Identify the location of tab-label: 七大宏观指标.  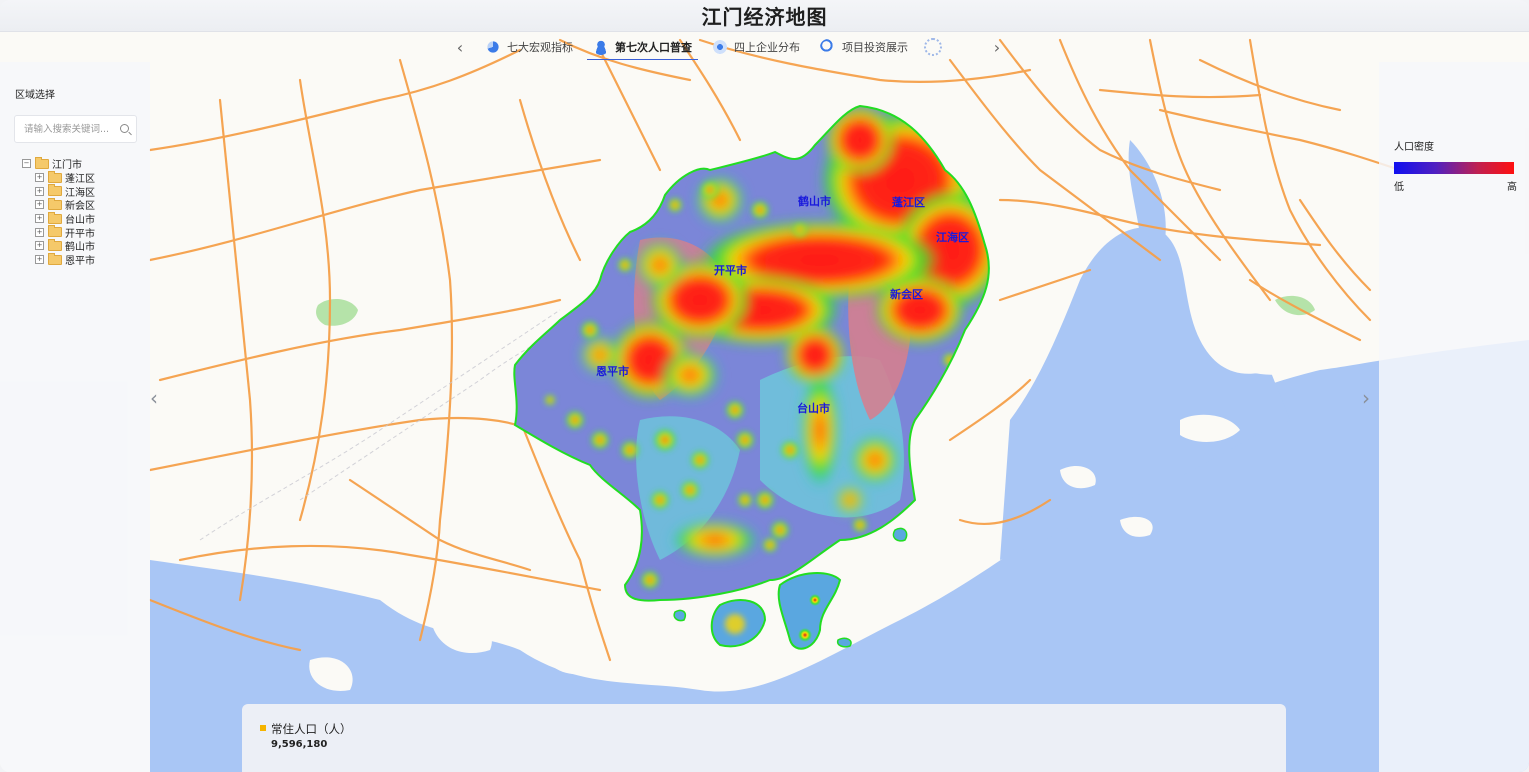
(540, 47).